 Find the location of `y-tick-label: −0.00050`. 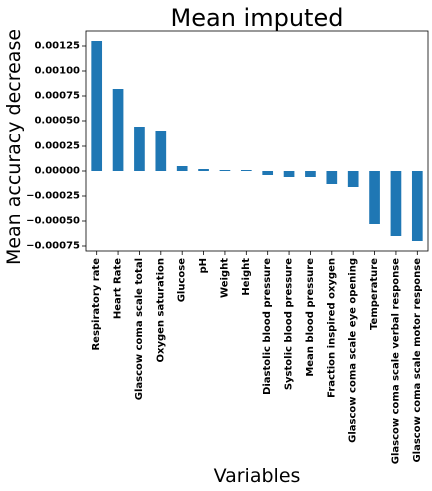

y-tick-label: −0.00050 is located at coordinates (53, 221).